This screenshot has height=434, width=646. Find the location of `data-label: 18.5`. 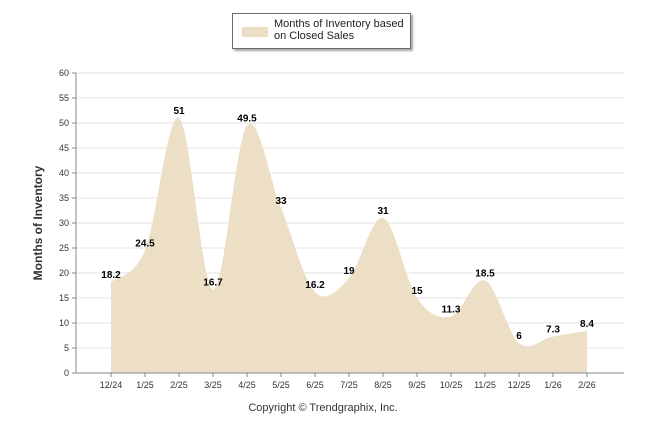

data-label: 18.5 is located at coordinates (485, 274).